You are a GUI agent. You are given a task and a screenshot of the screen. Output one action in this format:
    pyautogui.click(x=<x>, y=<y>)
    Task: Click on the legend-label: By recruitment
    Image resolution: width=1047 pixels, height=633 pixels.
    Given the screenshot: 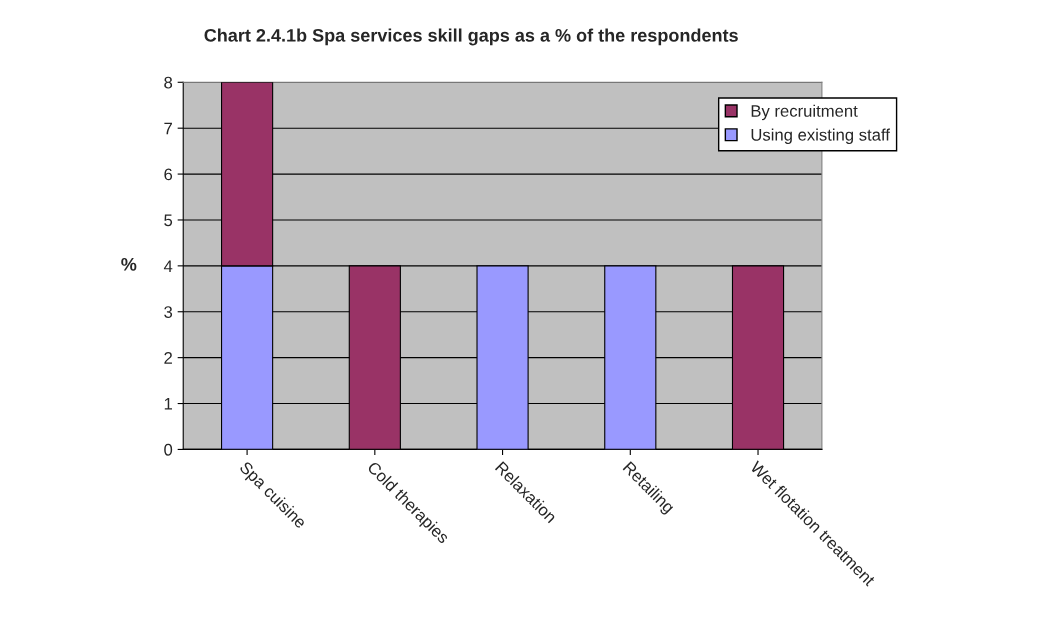 What is the action you would take?
    pyautogui.click(x=804, y=112)
    